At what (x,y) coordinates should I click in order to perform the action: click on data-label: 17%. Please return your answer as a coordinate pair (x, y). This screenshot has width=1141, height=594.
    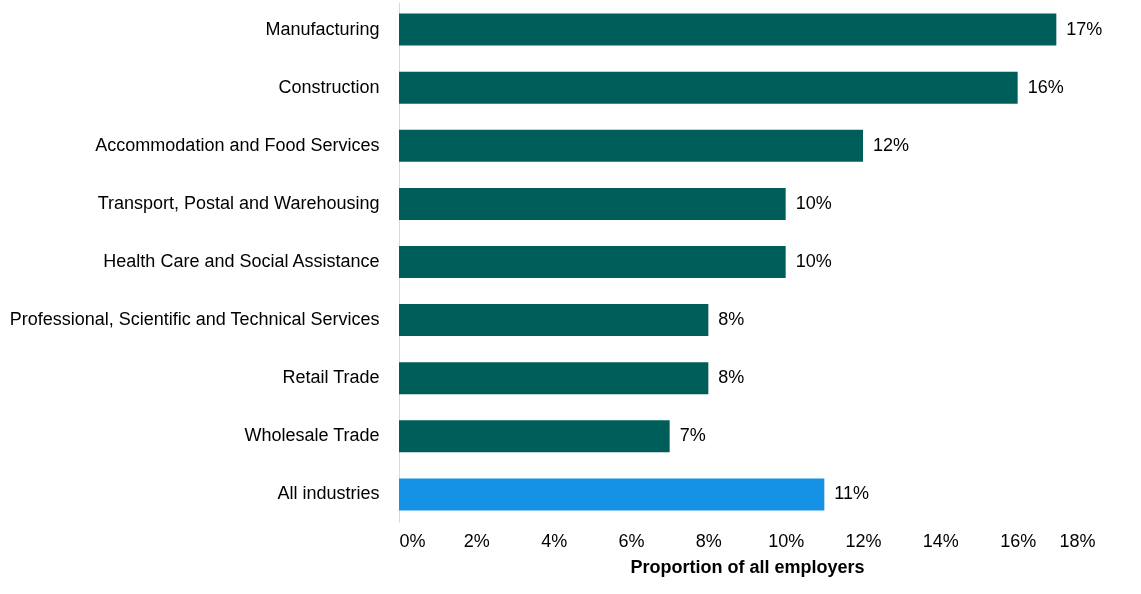
    Looking at the image, I should click on (1084, 28).